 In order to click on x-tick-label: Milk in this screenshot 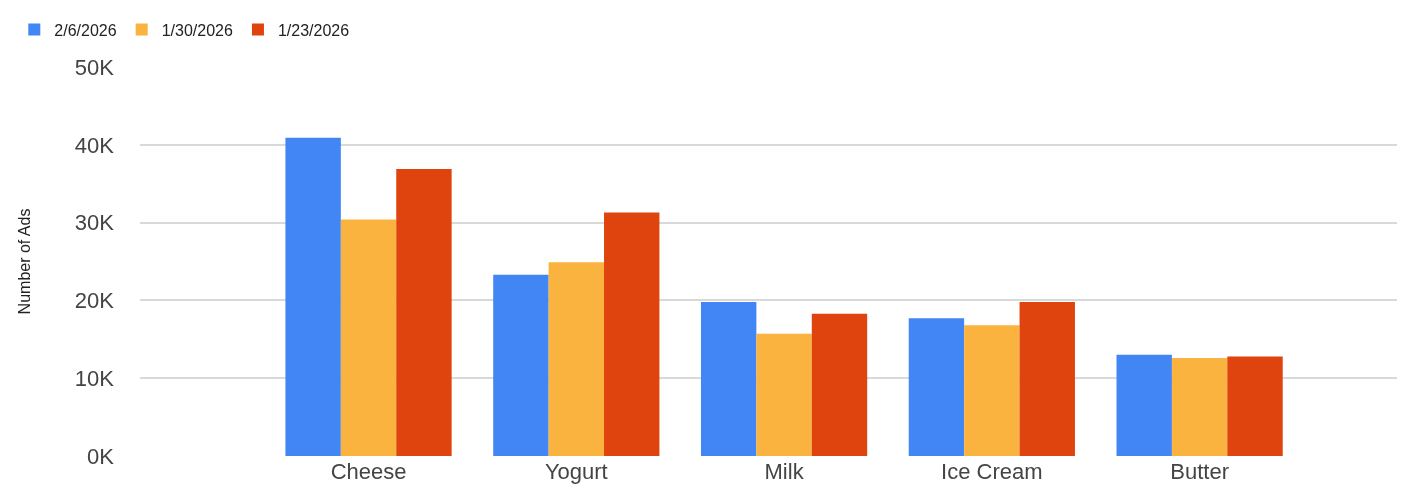, I will do `click(784, 471)`.